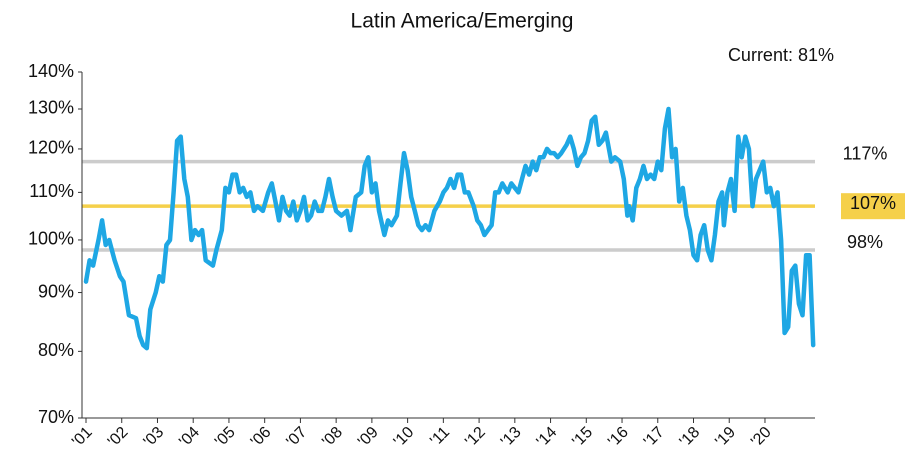 The height and width of the screenshot is (459, 908). I want to click on x-tick-label: '12, so click(475, 437).